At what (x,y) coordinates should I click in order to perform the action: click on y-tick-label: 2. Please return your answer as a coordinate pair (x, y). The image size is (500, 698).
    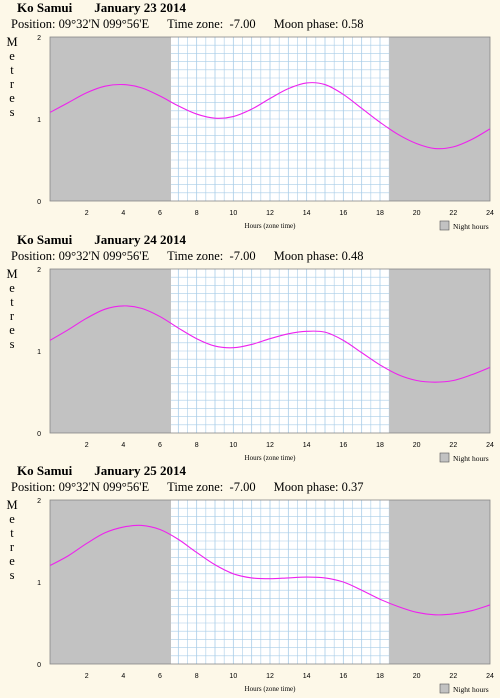
    Looking at the image, I should click on (39, 501).